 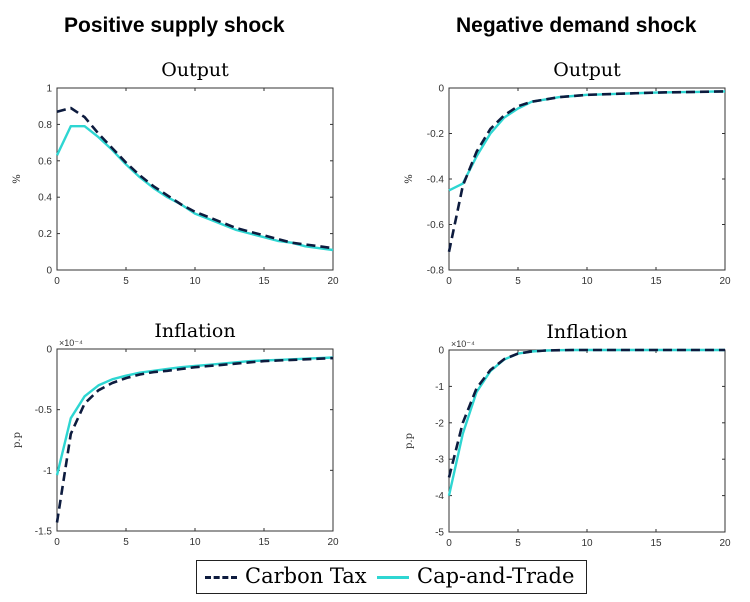 I want to click on y-tick-label: -0.8, so click(x=436, y=271).